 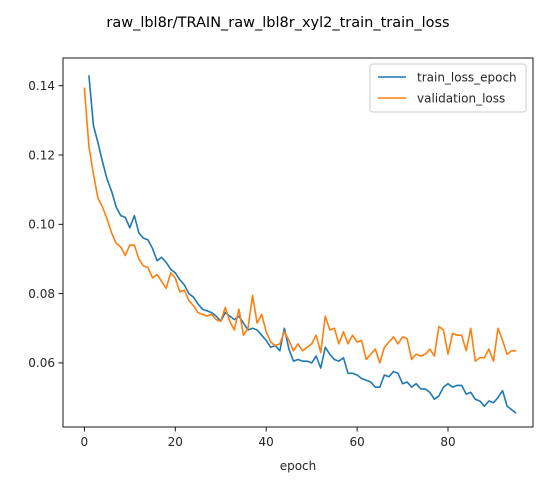 What do you see at coordinates (461, 98) in the screenshot?
I see `legend-label: validation_loss` at bounding box center [461, 98].